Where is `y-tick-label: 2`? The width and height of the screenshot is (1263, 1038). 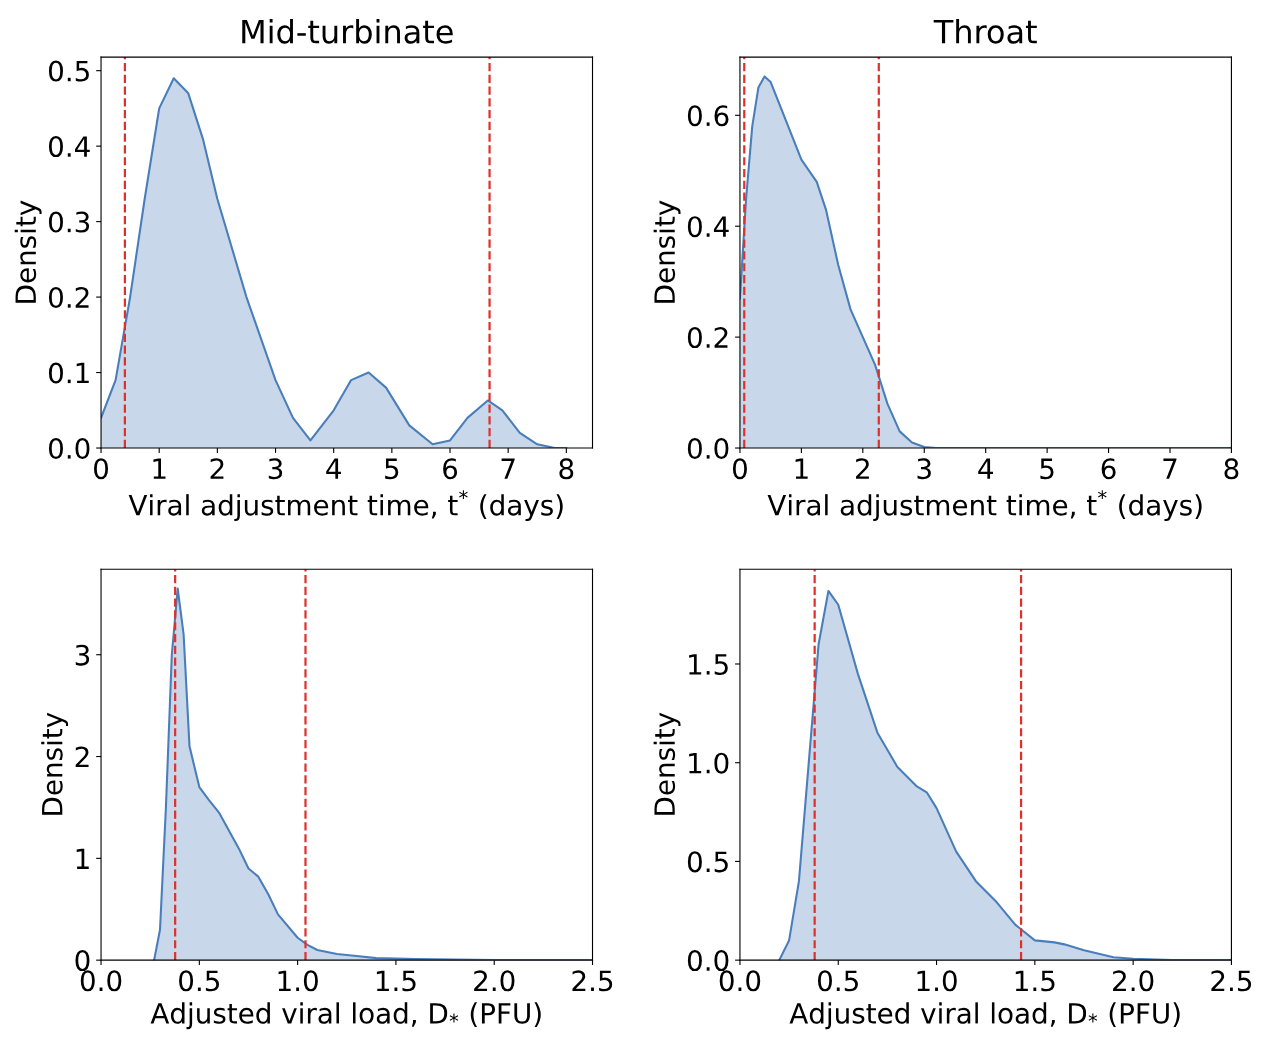
y-tick-label: 2 is located at coordinates (82, 757).